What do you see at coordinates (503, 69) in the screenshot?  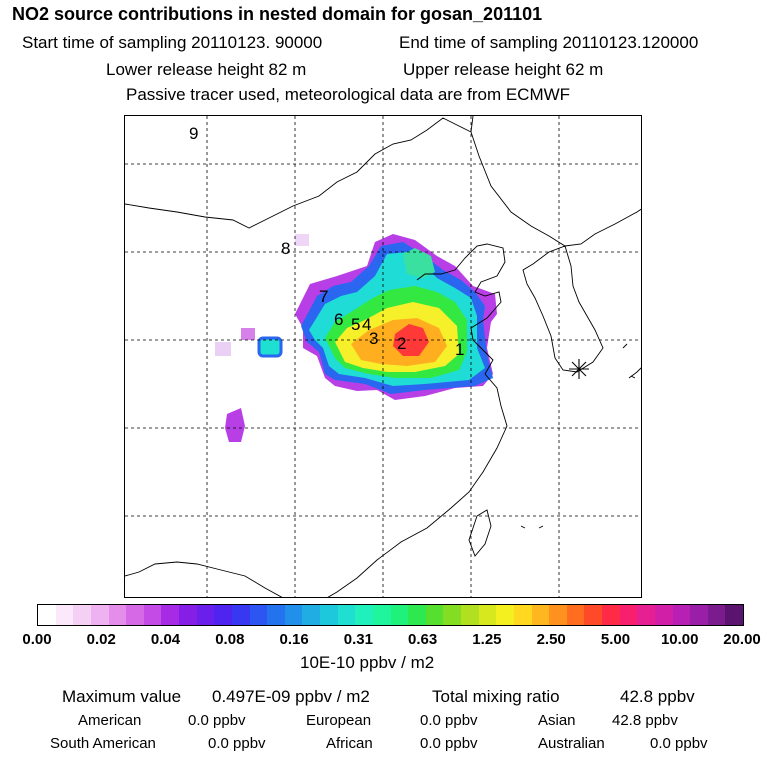 I see `upper-release-height: Upper release height 62 m` at bounding box center [503, 69].